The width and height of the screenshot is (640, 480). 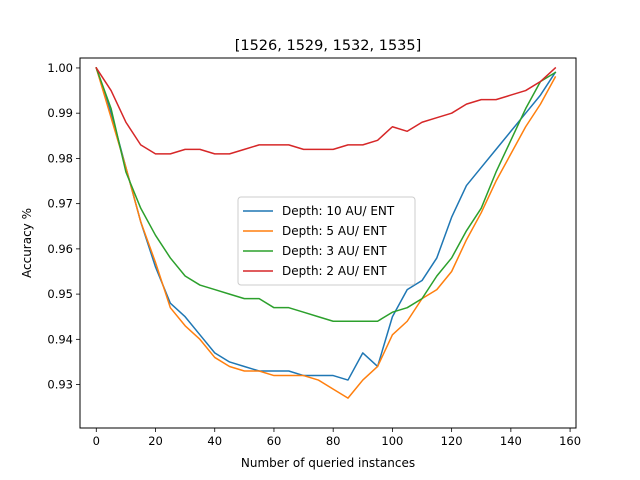 What do you see at coordinates (328, 46) in the screenshot?
I see `chart-title: [1526, 1529, 1532, 1535]` at bounding box center [328, 46].